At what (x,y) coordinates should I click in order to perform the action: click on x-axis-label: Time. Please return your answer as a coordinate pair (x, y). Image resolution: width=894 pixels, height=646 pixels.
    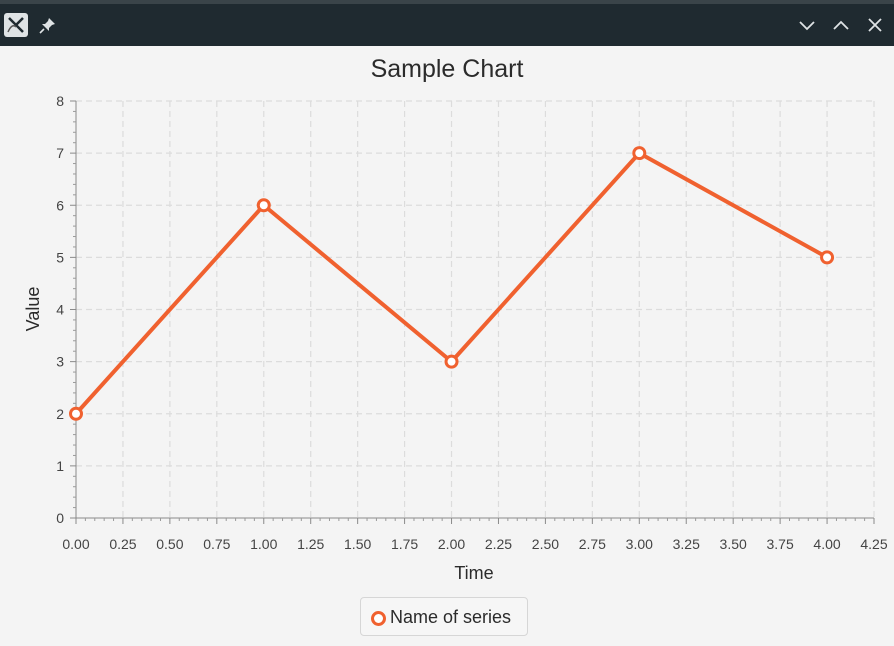
    Looking at the image, I should click on (473, 573).